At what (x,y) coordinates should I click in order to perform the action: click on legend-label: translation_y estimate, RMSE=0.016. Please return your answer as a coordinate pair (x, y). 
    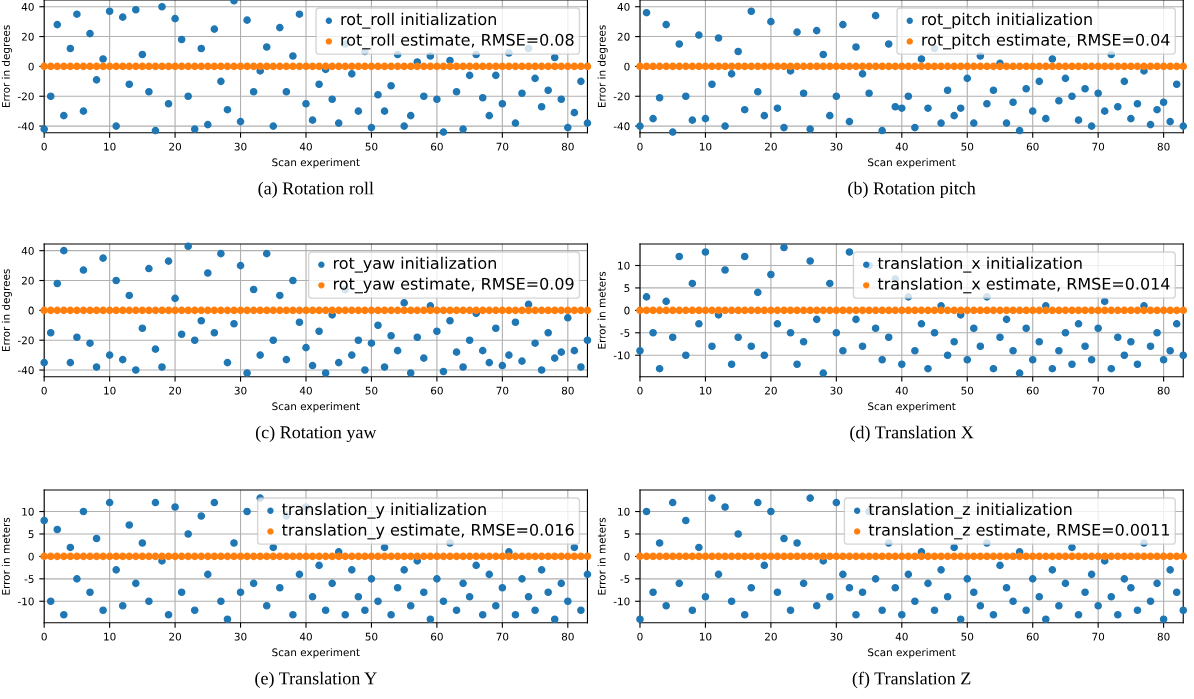
    Looking at the image, I should click on (428, 531).